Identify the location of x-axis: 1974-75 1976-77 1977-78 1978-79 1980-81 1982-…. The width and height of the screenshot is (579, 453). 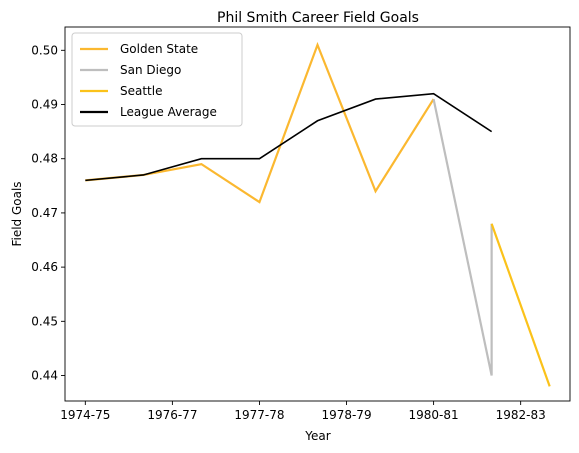
(303, 411).